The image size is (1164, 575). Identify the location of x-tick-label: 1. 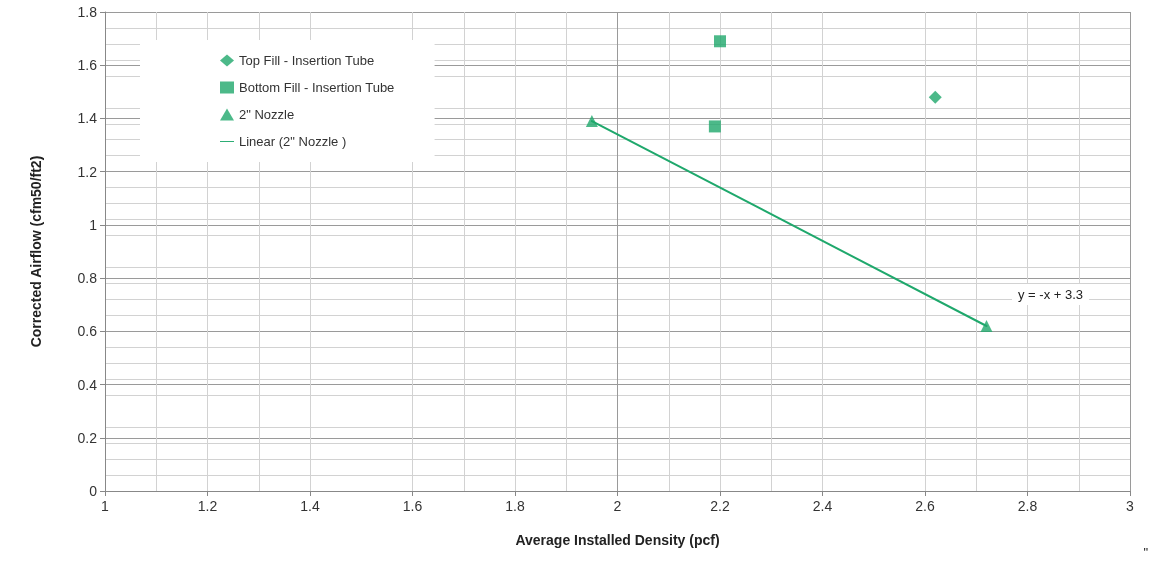
(105, 506).